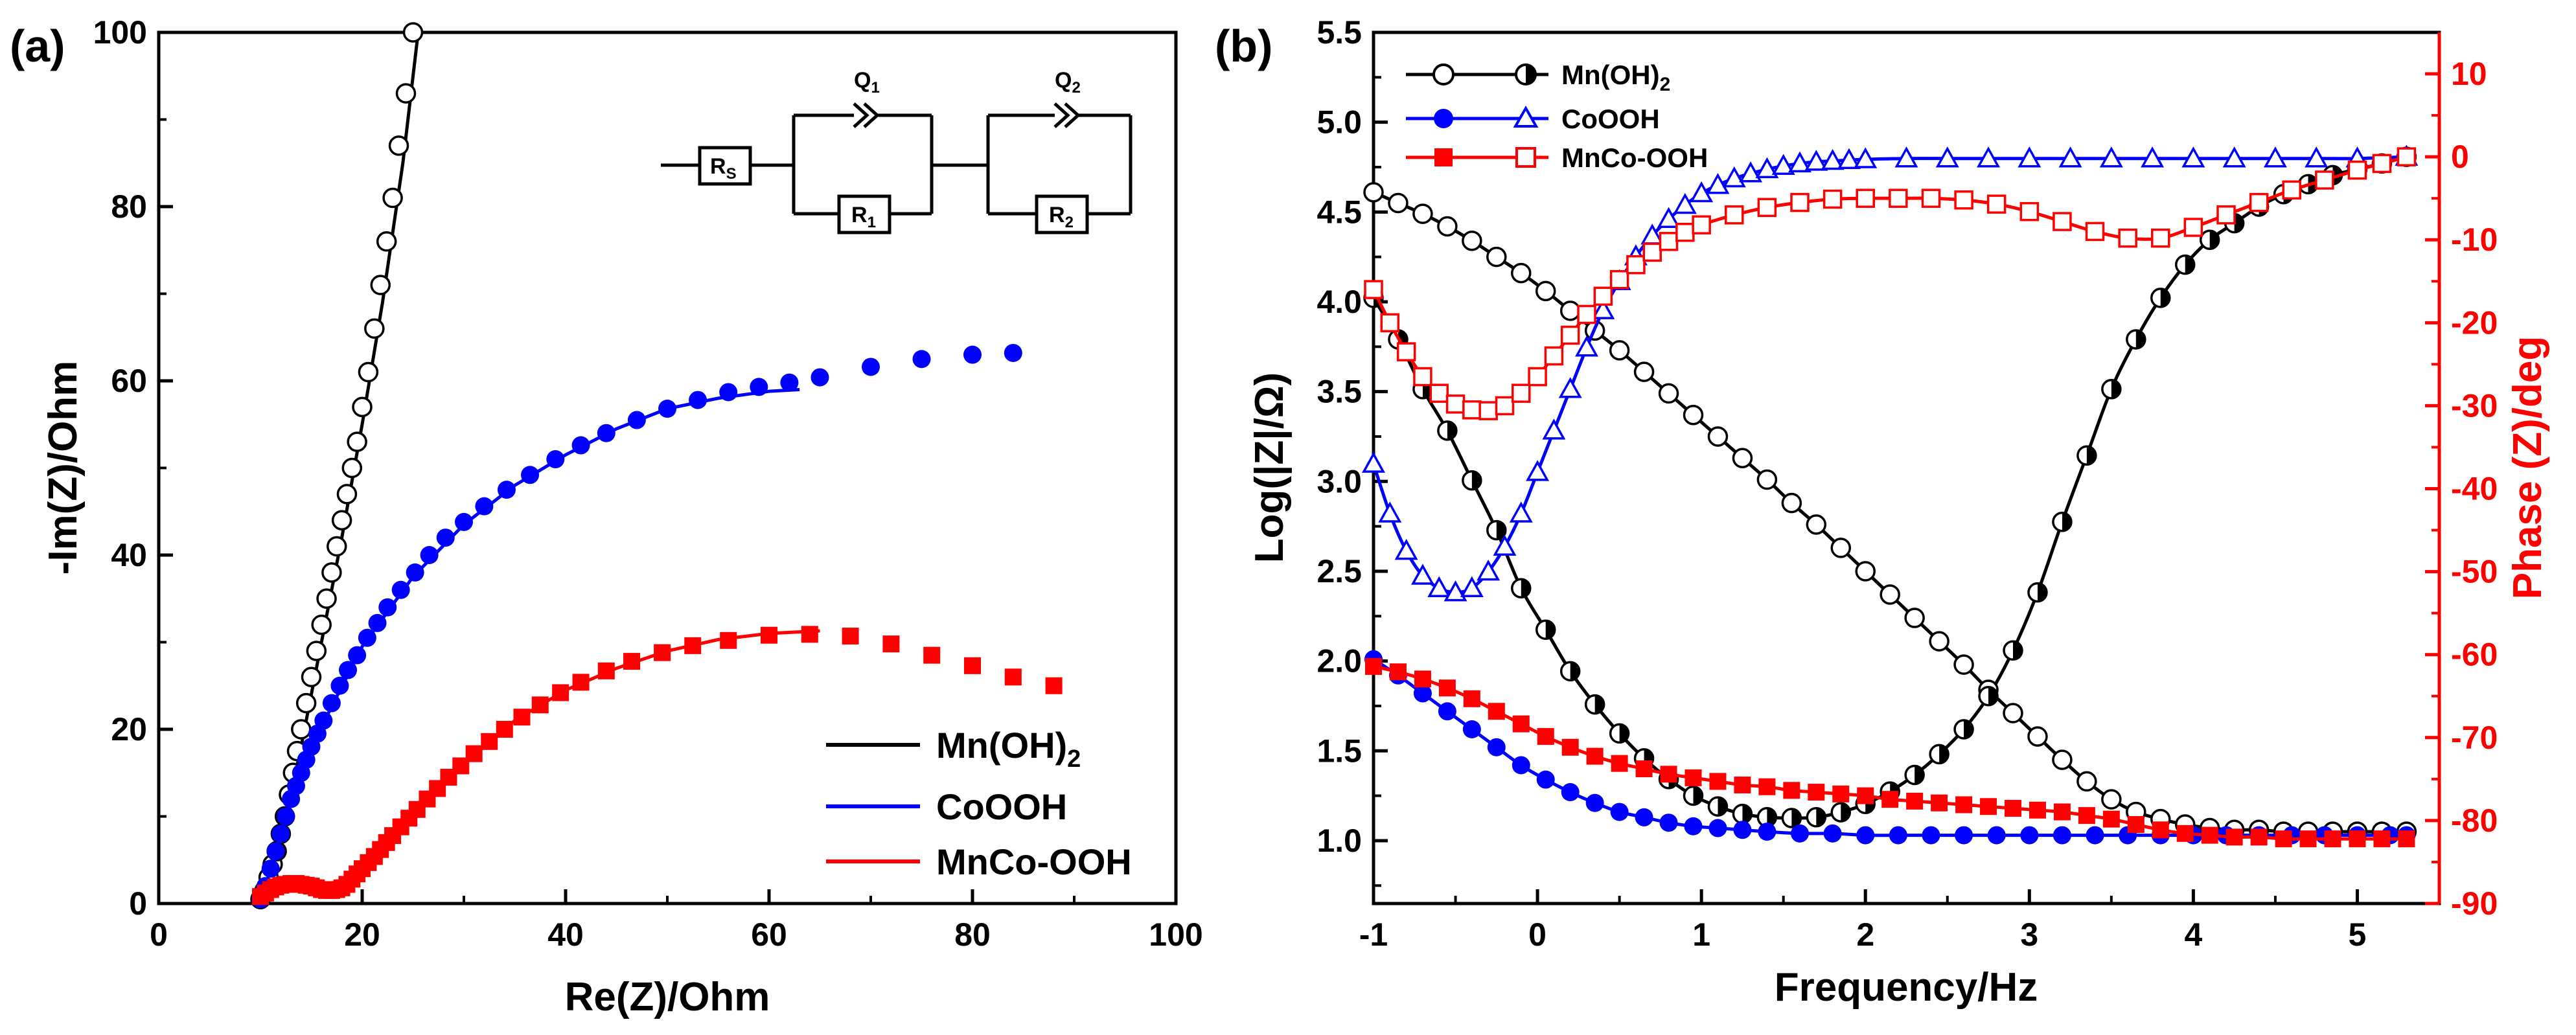 The width and height of the screenshot is (2576, 1035). What do you see at coordinates (2474, 820) in the screenshot?
I see `b-y2-tick-label-80: -80` at bounding box center [2474, 820].